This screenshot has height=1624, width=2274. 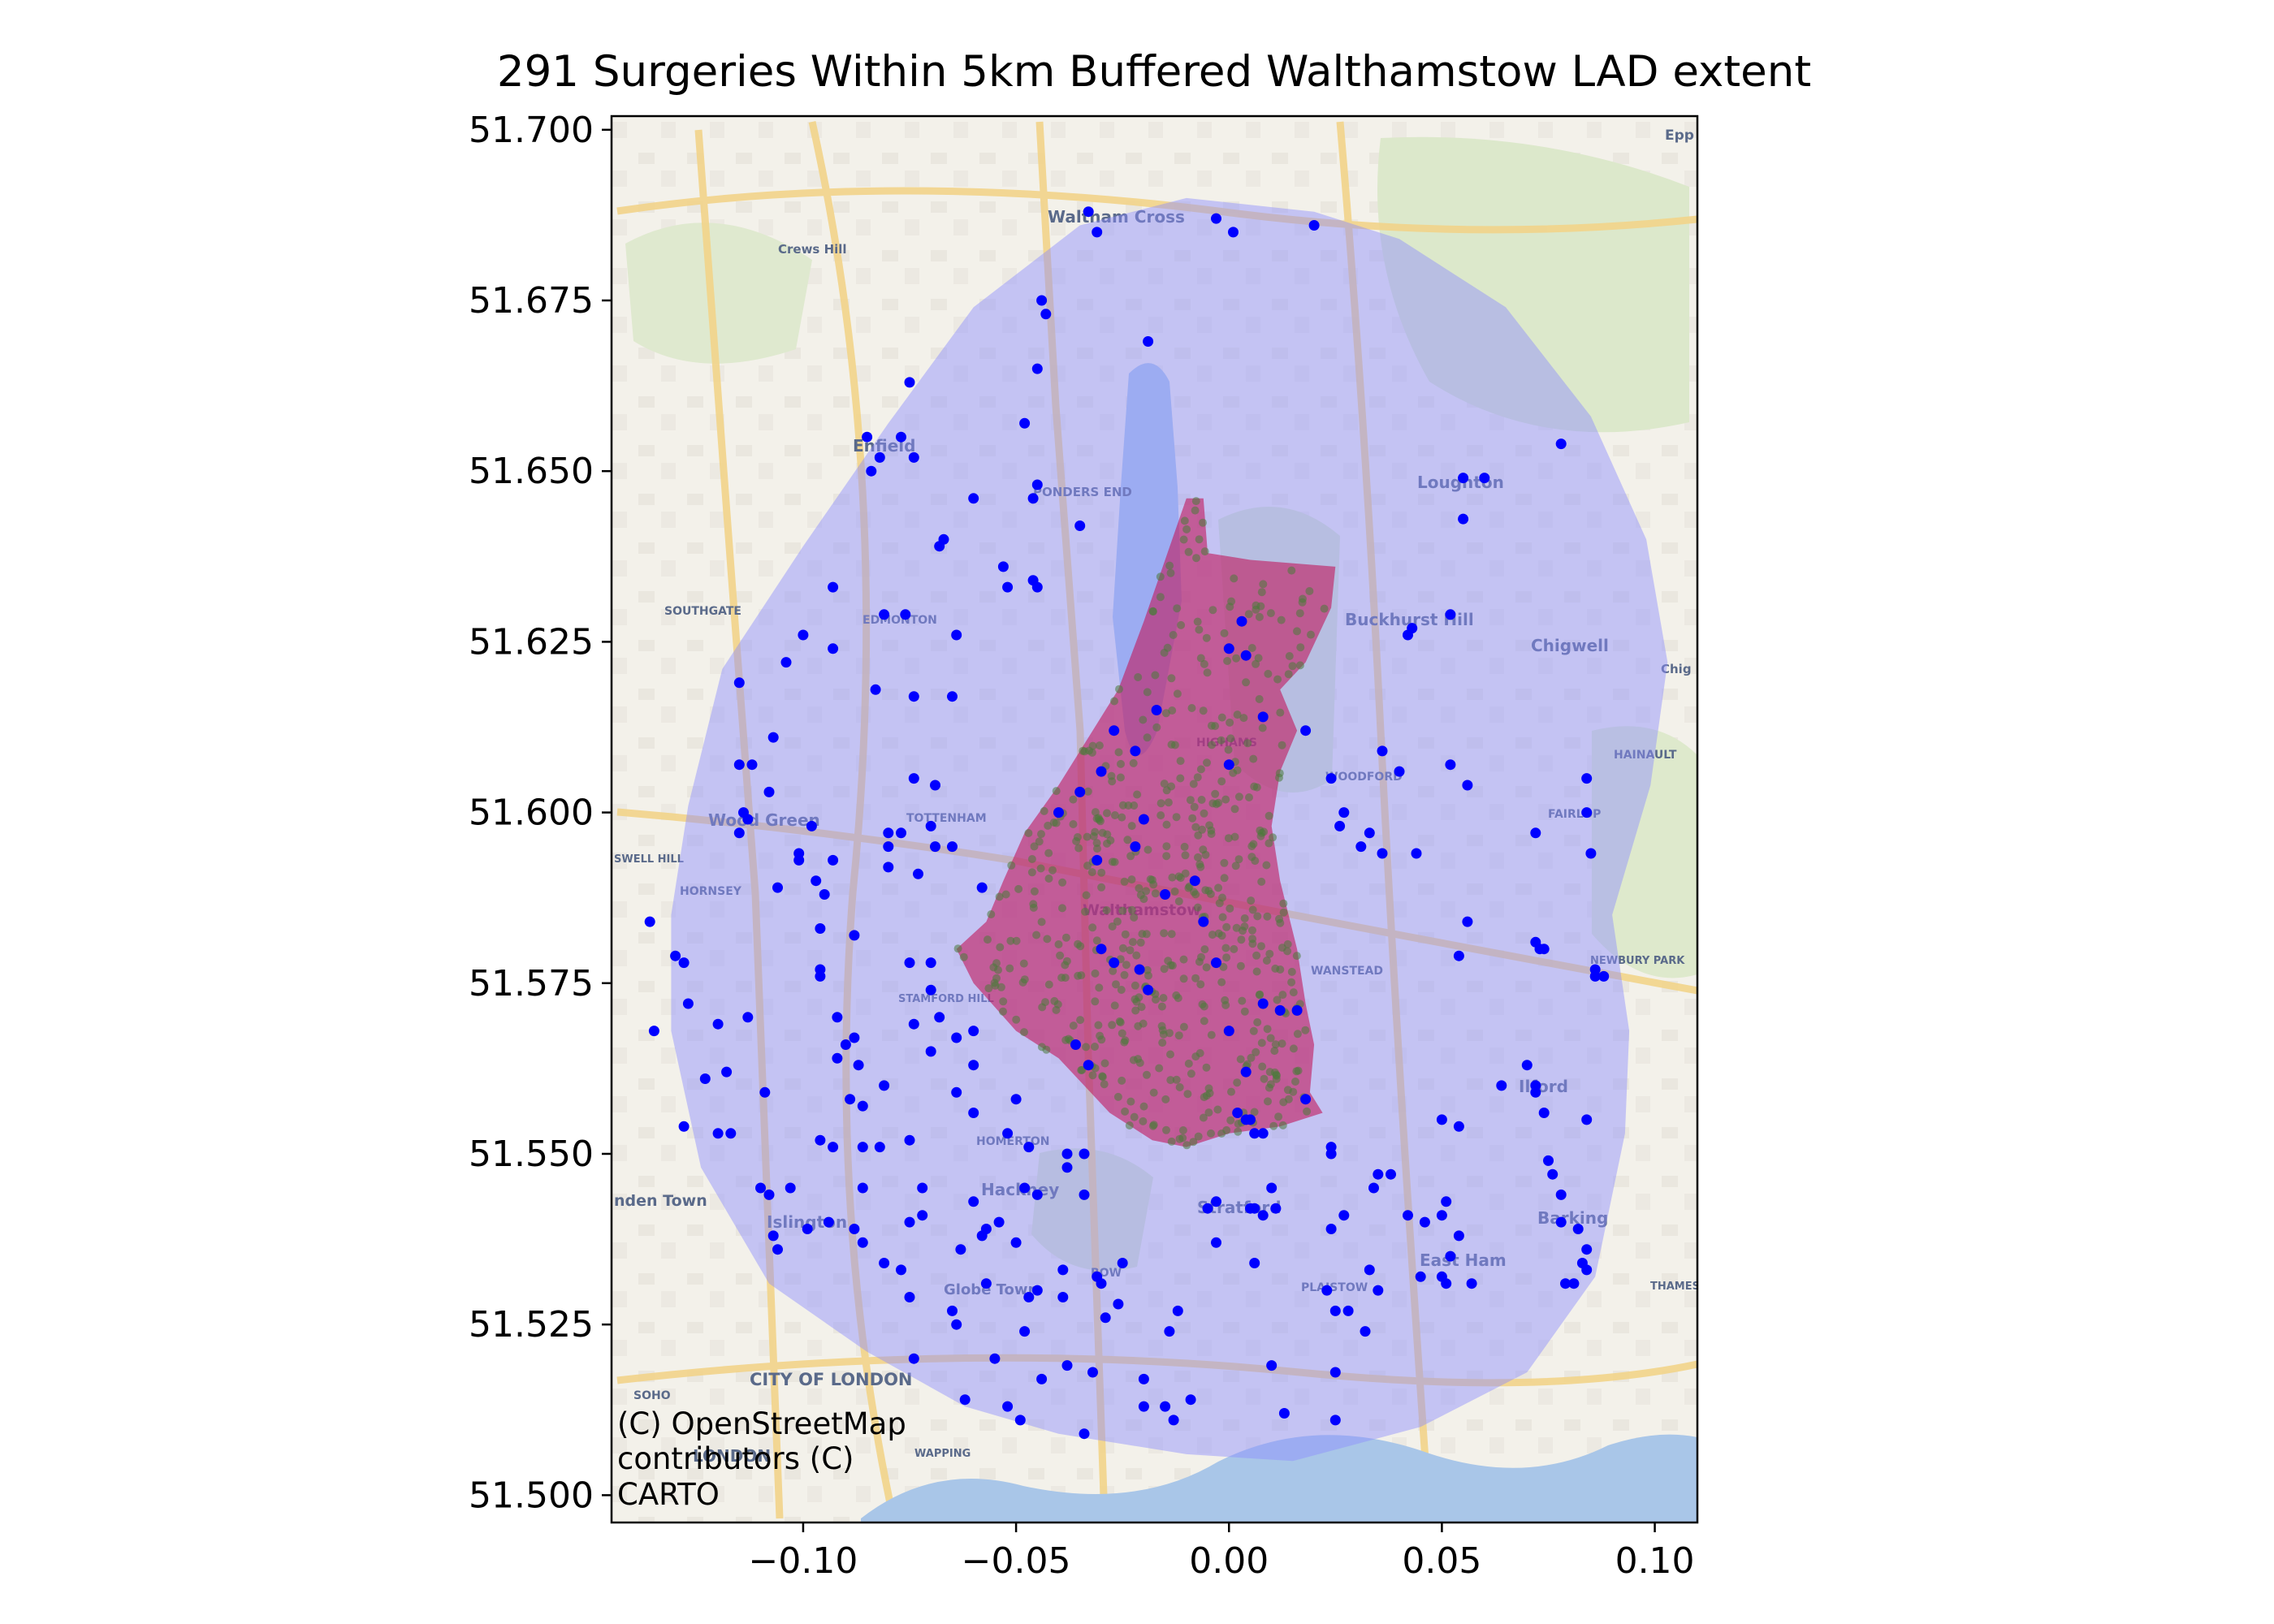 What do you see at coordinates (531, 814) in the screenshot?
I see `y-tick-label: 51.600` at bounding box center [531, 814].